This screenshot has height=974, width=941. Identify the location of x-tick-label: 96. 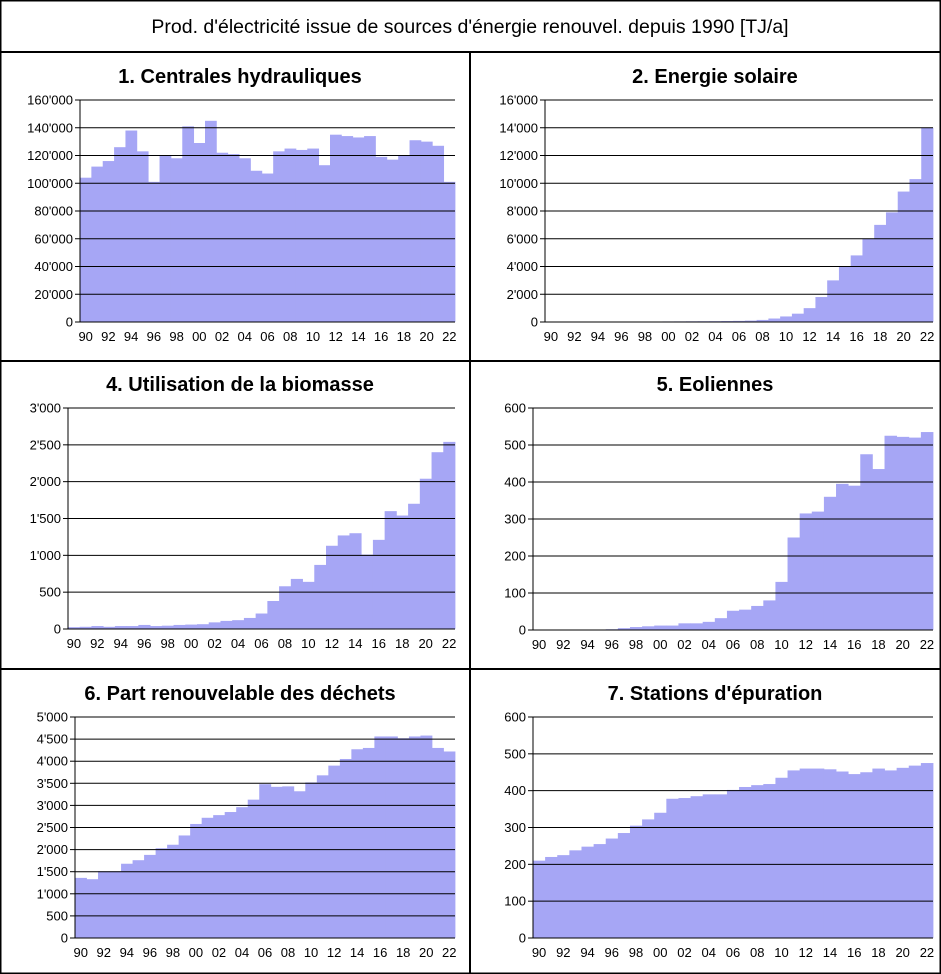
(144, 643).